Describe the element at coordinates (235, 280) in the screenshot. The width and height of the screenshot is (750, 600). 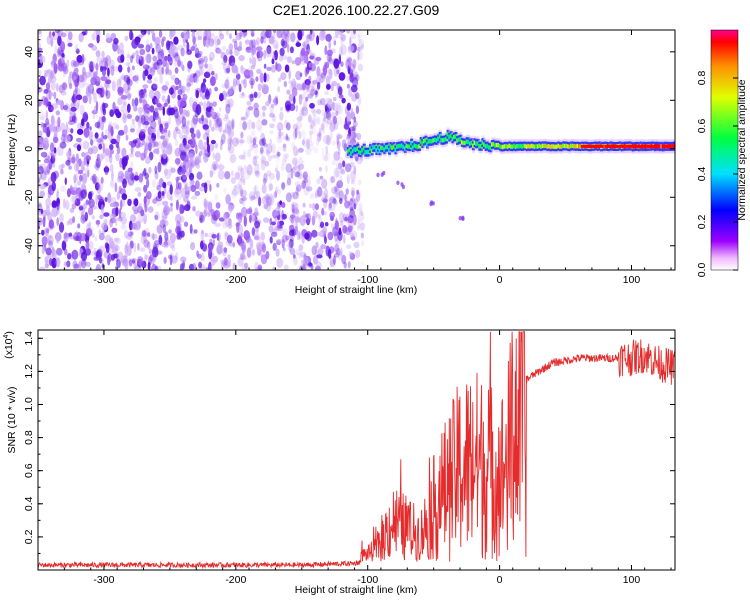
I see `x-tick-label: -200` at that location.